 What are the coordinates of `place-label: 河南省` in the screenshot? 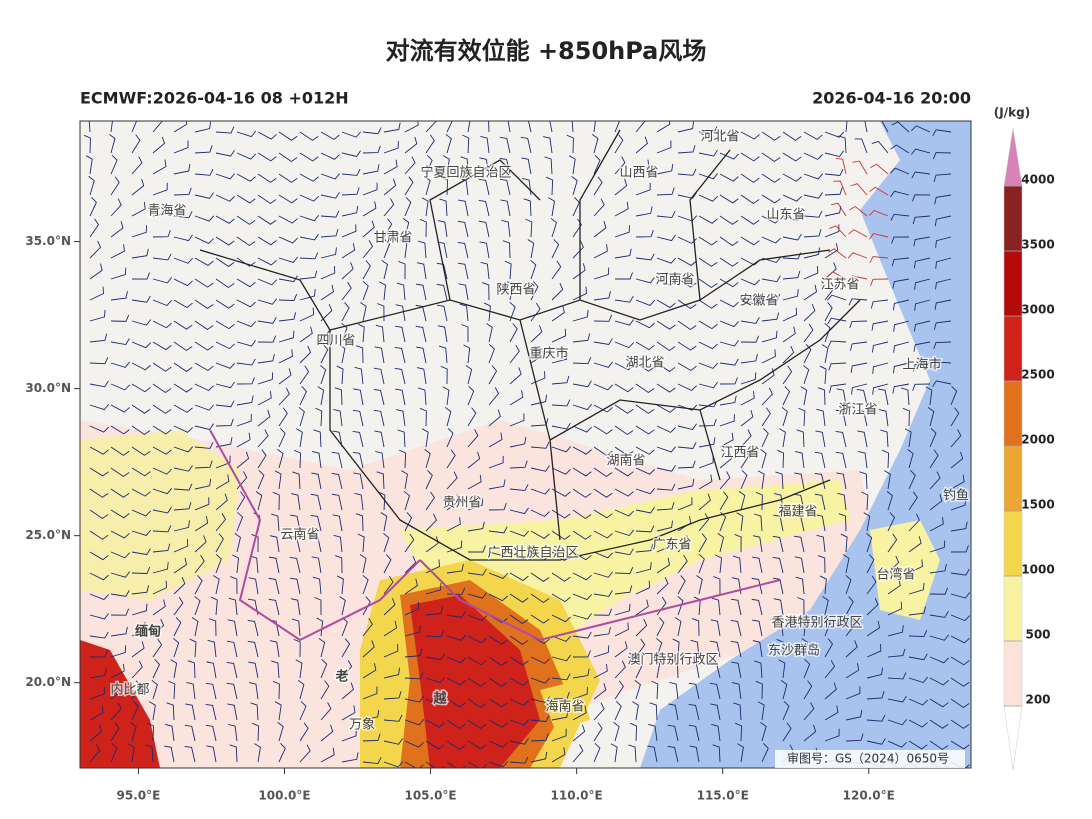 It's located at (674, 280).